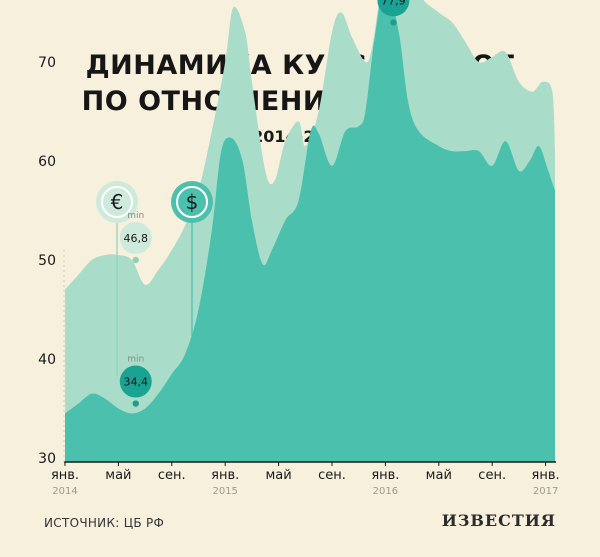 This screenshot has width=600, height=557. Describe the element at coordinates (498, 520) in the screenshot. I see `publisher-logo: ИЗВЕСТИЯ` at that location.